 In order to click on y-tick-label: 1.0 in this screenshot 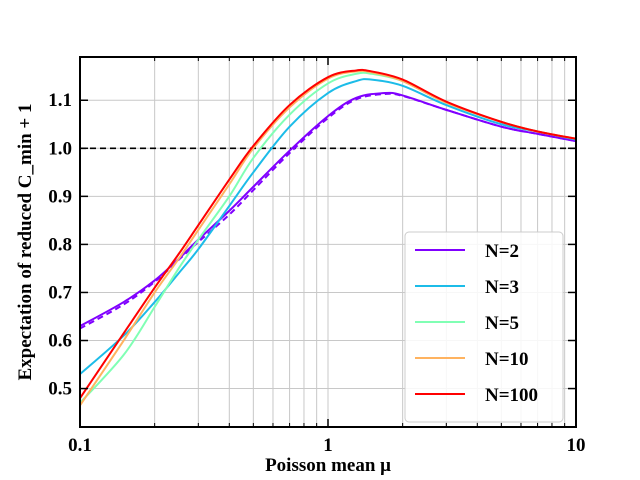, I will do `click(60, 148)`.